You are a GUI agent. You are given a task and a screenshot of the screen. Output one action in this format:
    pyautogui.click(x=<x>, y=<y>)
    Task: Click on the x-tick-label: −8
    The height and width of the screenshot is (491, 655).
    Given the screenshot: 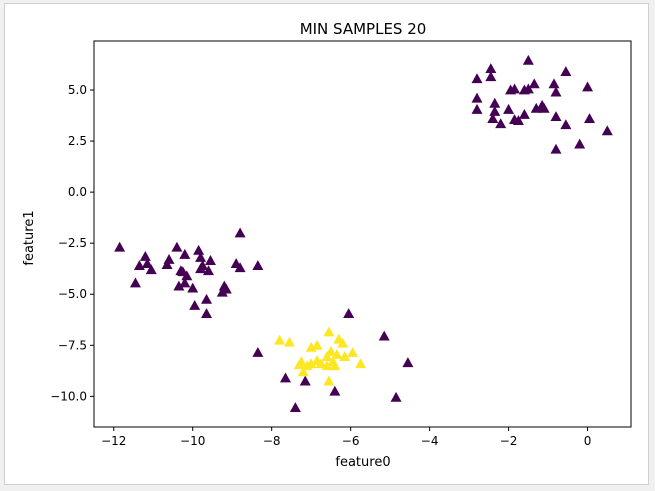 What is the action you would take?
    pyautogui.click(x=272, y=441)
    